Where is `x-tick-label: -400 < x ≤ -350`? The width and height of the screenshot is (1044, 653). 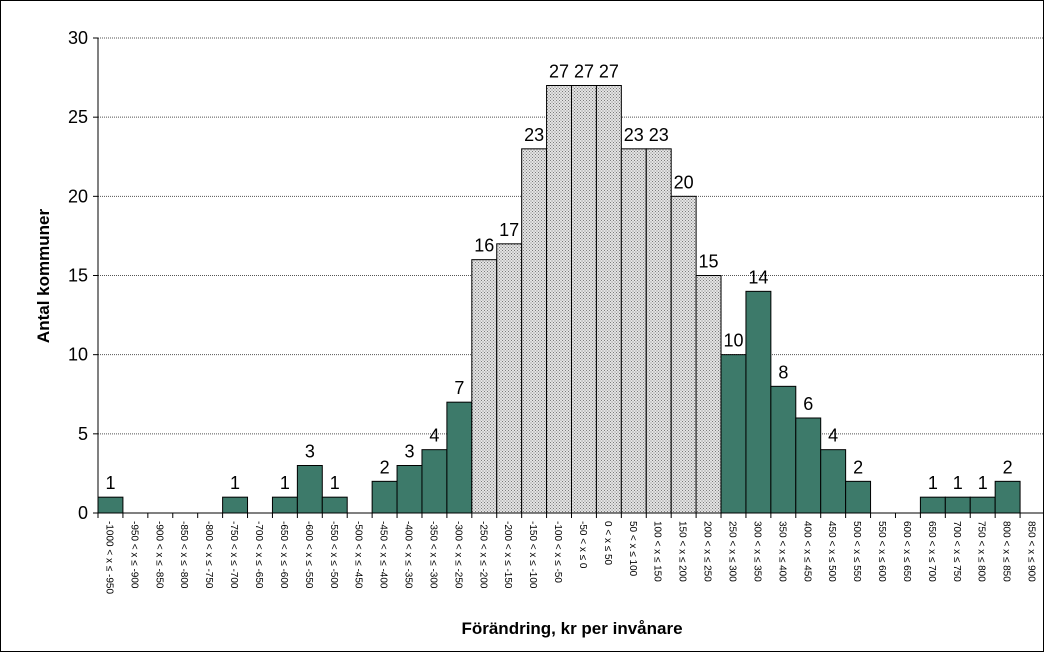
x-tick-label: -400 < x ≤ -350 is located at coordinates (408, 555).